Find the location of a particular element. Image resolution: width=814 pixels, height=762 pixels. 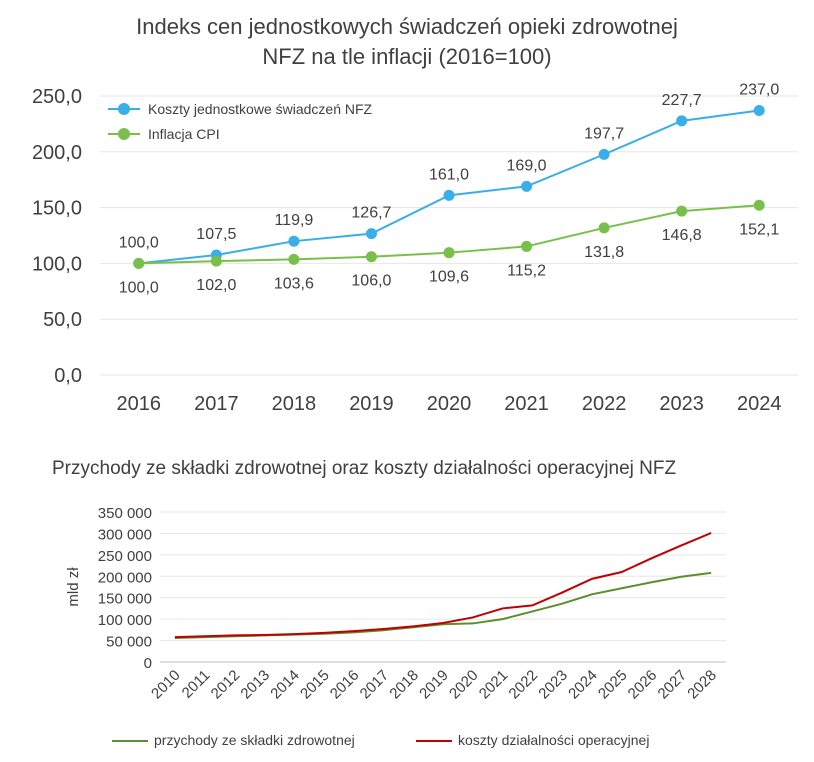

x-tick-label: 2028 is located at coordinates (702, 685).